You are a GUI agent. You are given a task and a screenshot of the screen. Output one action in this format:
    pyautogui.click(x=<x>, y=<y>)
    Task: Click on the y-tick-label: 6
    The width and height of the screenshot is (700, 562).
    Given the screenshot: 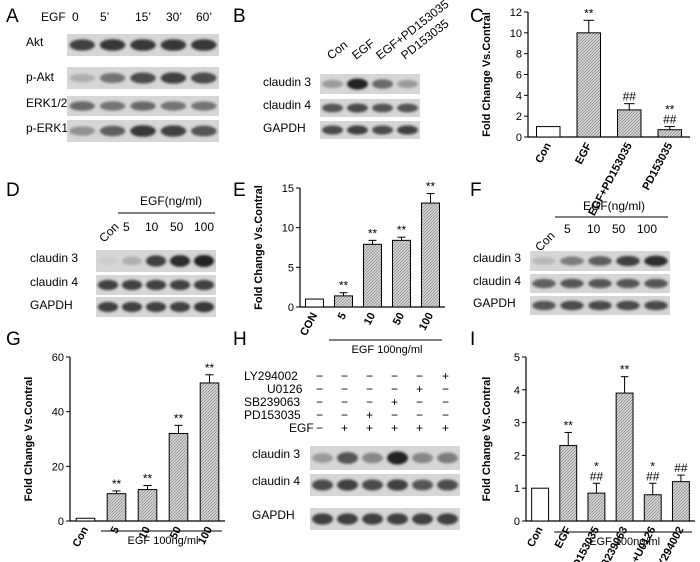 What is the action you would take?
    pyautogui.click(x=519, y=76)
    